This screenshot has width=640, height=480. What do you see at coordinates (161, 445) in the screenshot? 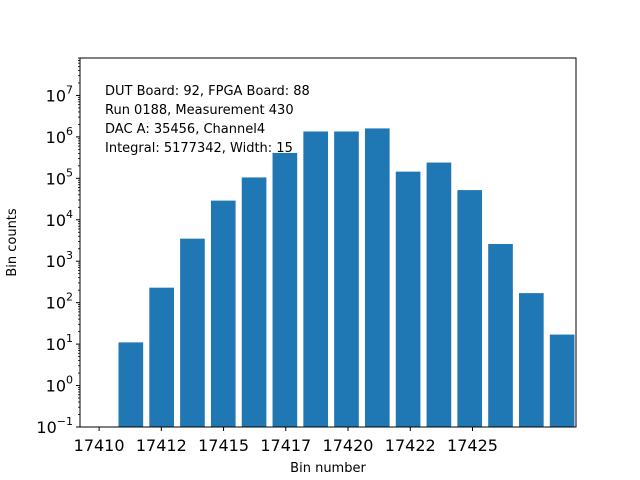
I see `x-tick-label: 17412` at bounding box center [161, 445].